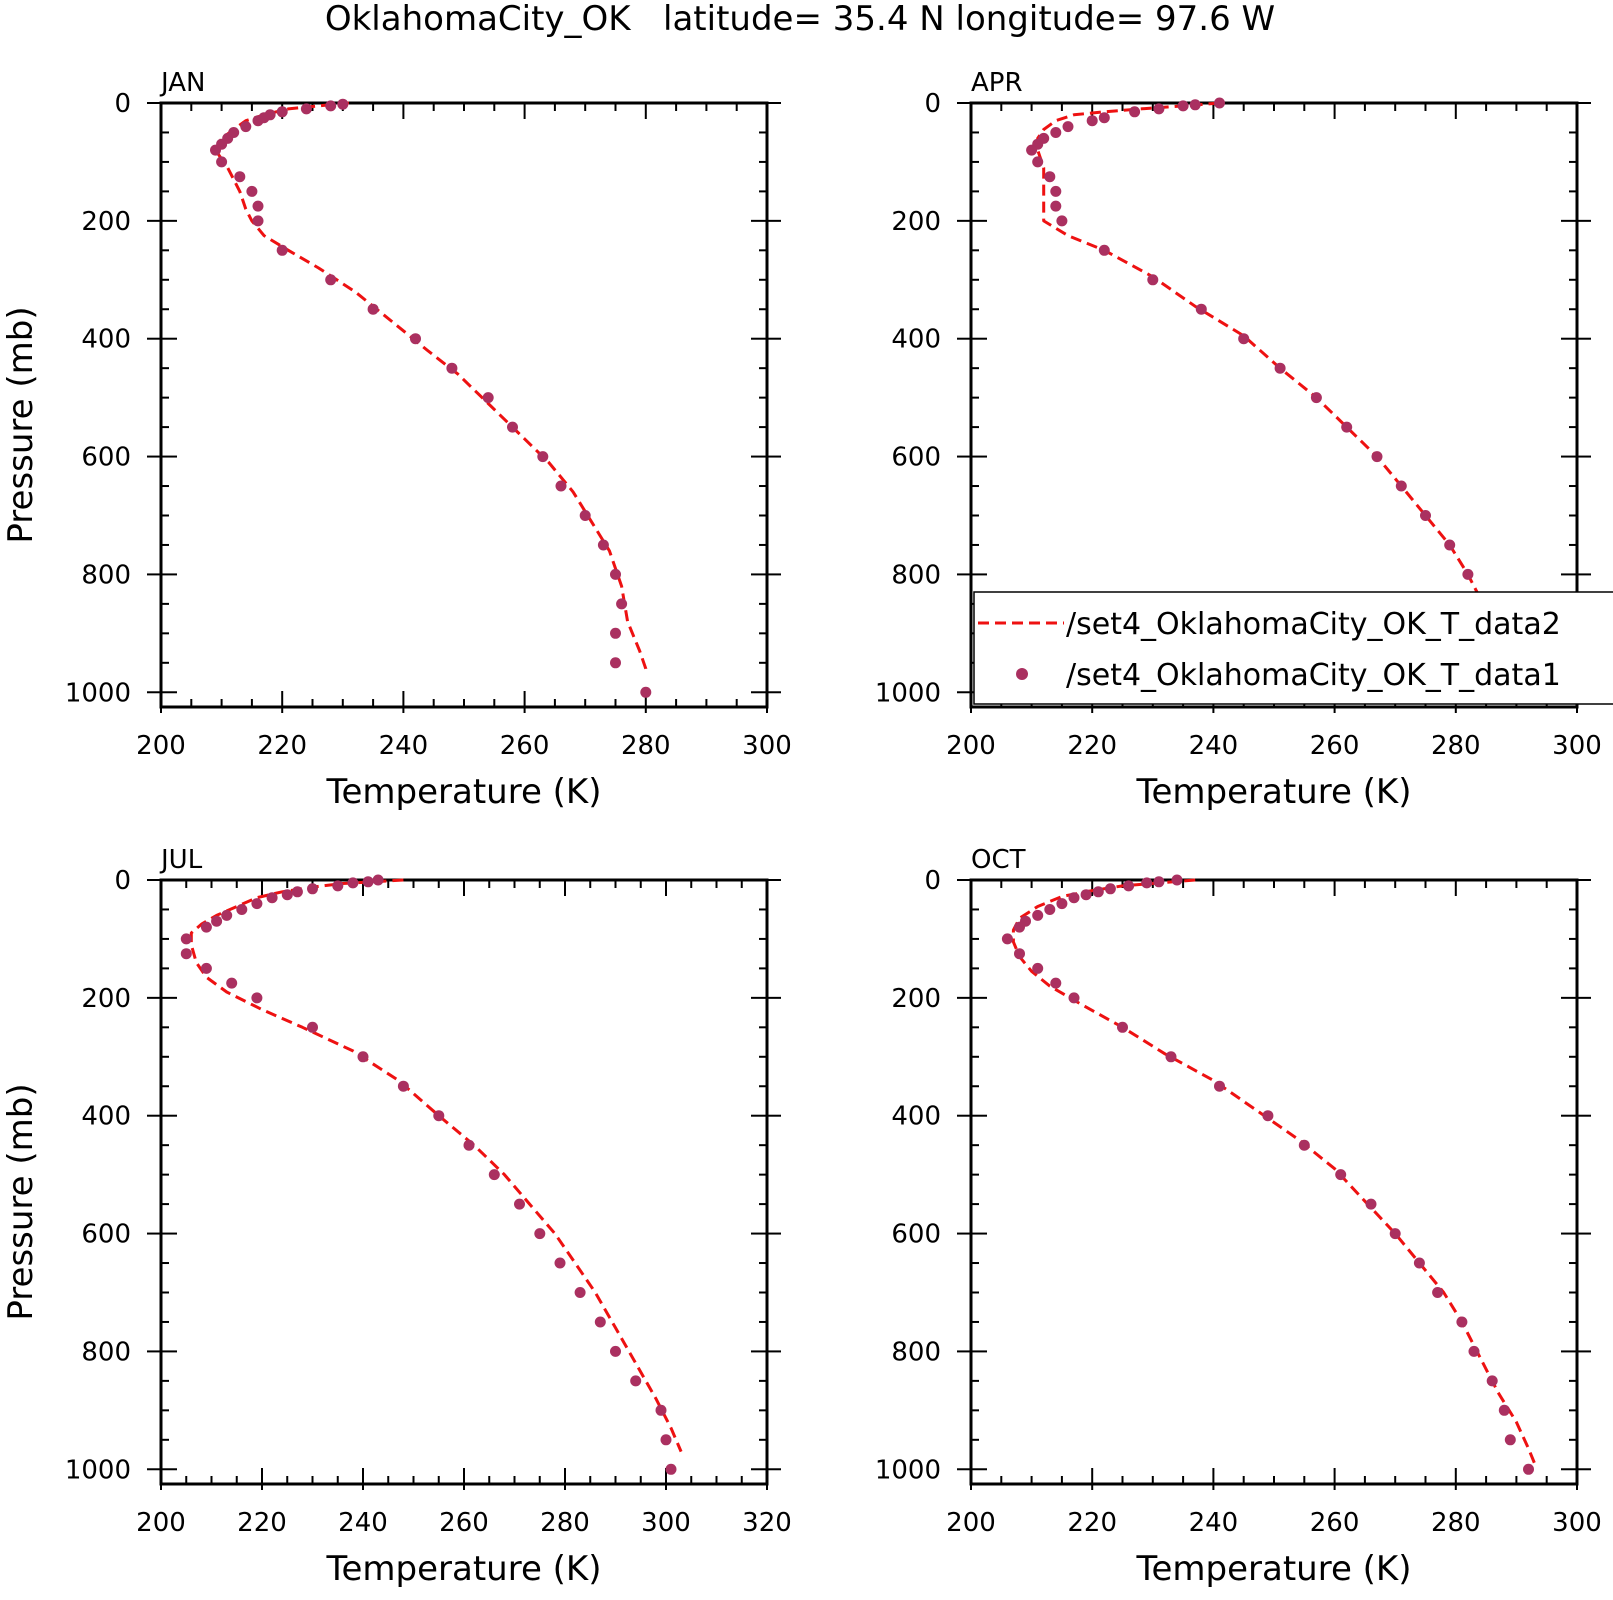 This screenshot has width=1613, height=1600. I want to click on x-tick-label: 240, so click(404, 746).